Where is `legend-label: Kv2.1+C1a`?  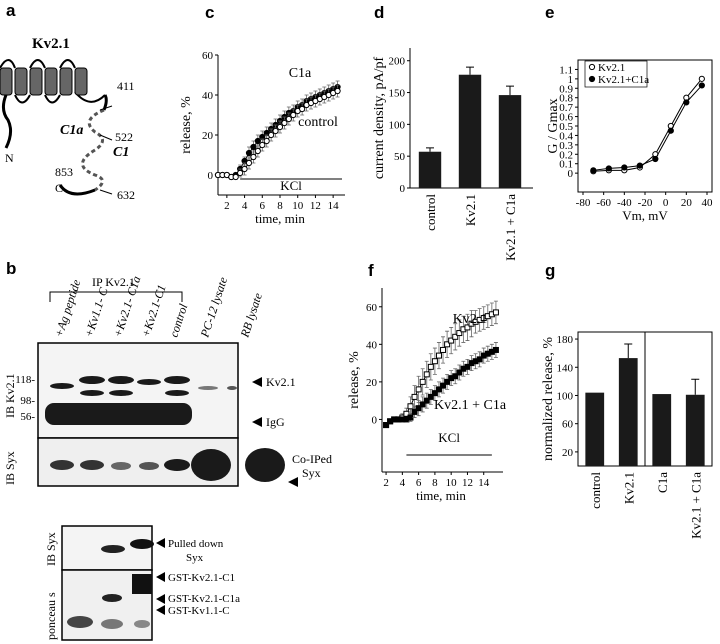
legend-label: Kv2.1+C1a is located at coordinates (623, 80).